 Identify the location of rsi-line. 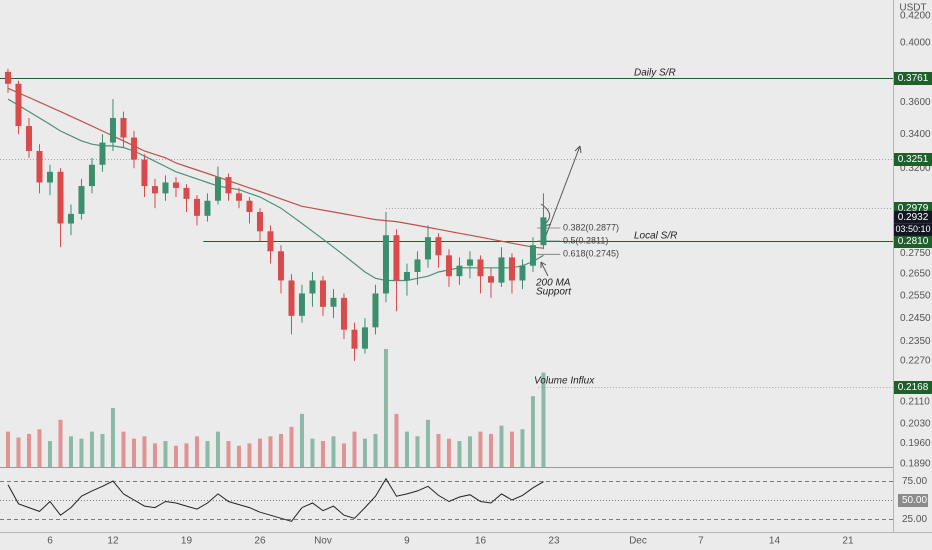
(275, 499).